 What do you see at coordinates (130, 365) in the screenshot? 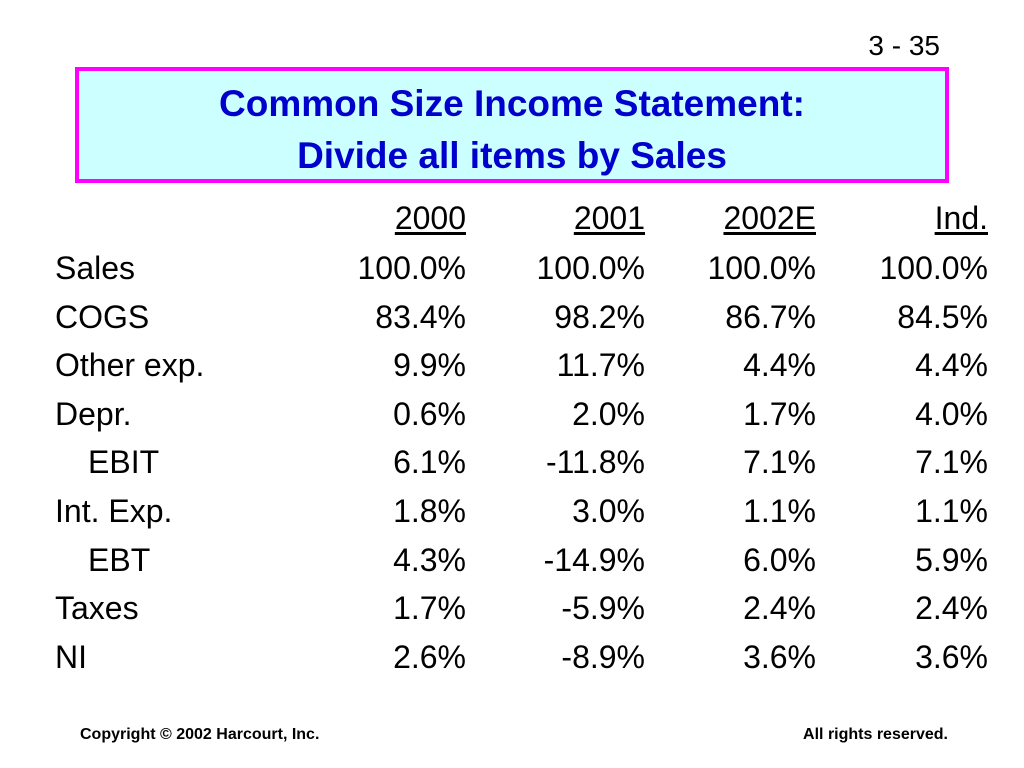
I see `row-label: Other exp.` at bounding box center [130, 365].